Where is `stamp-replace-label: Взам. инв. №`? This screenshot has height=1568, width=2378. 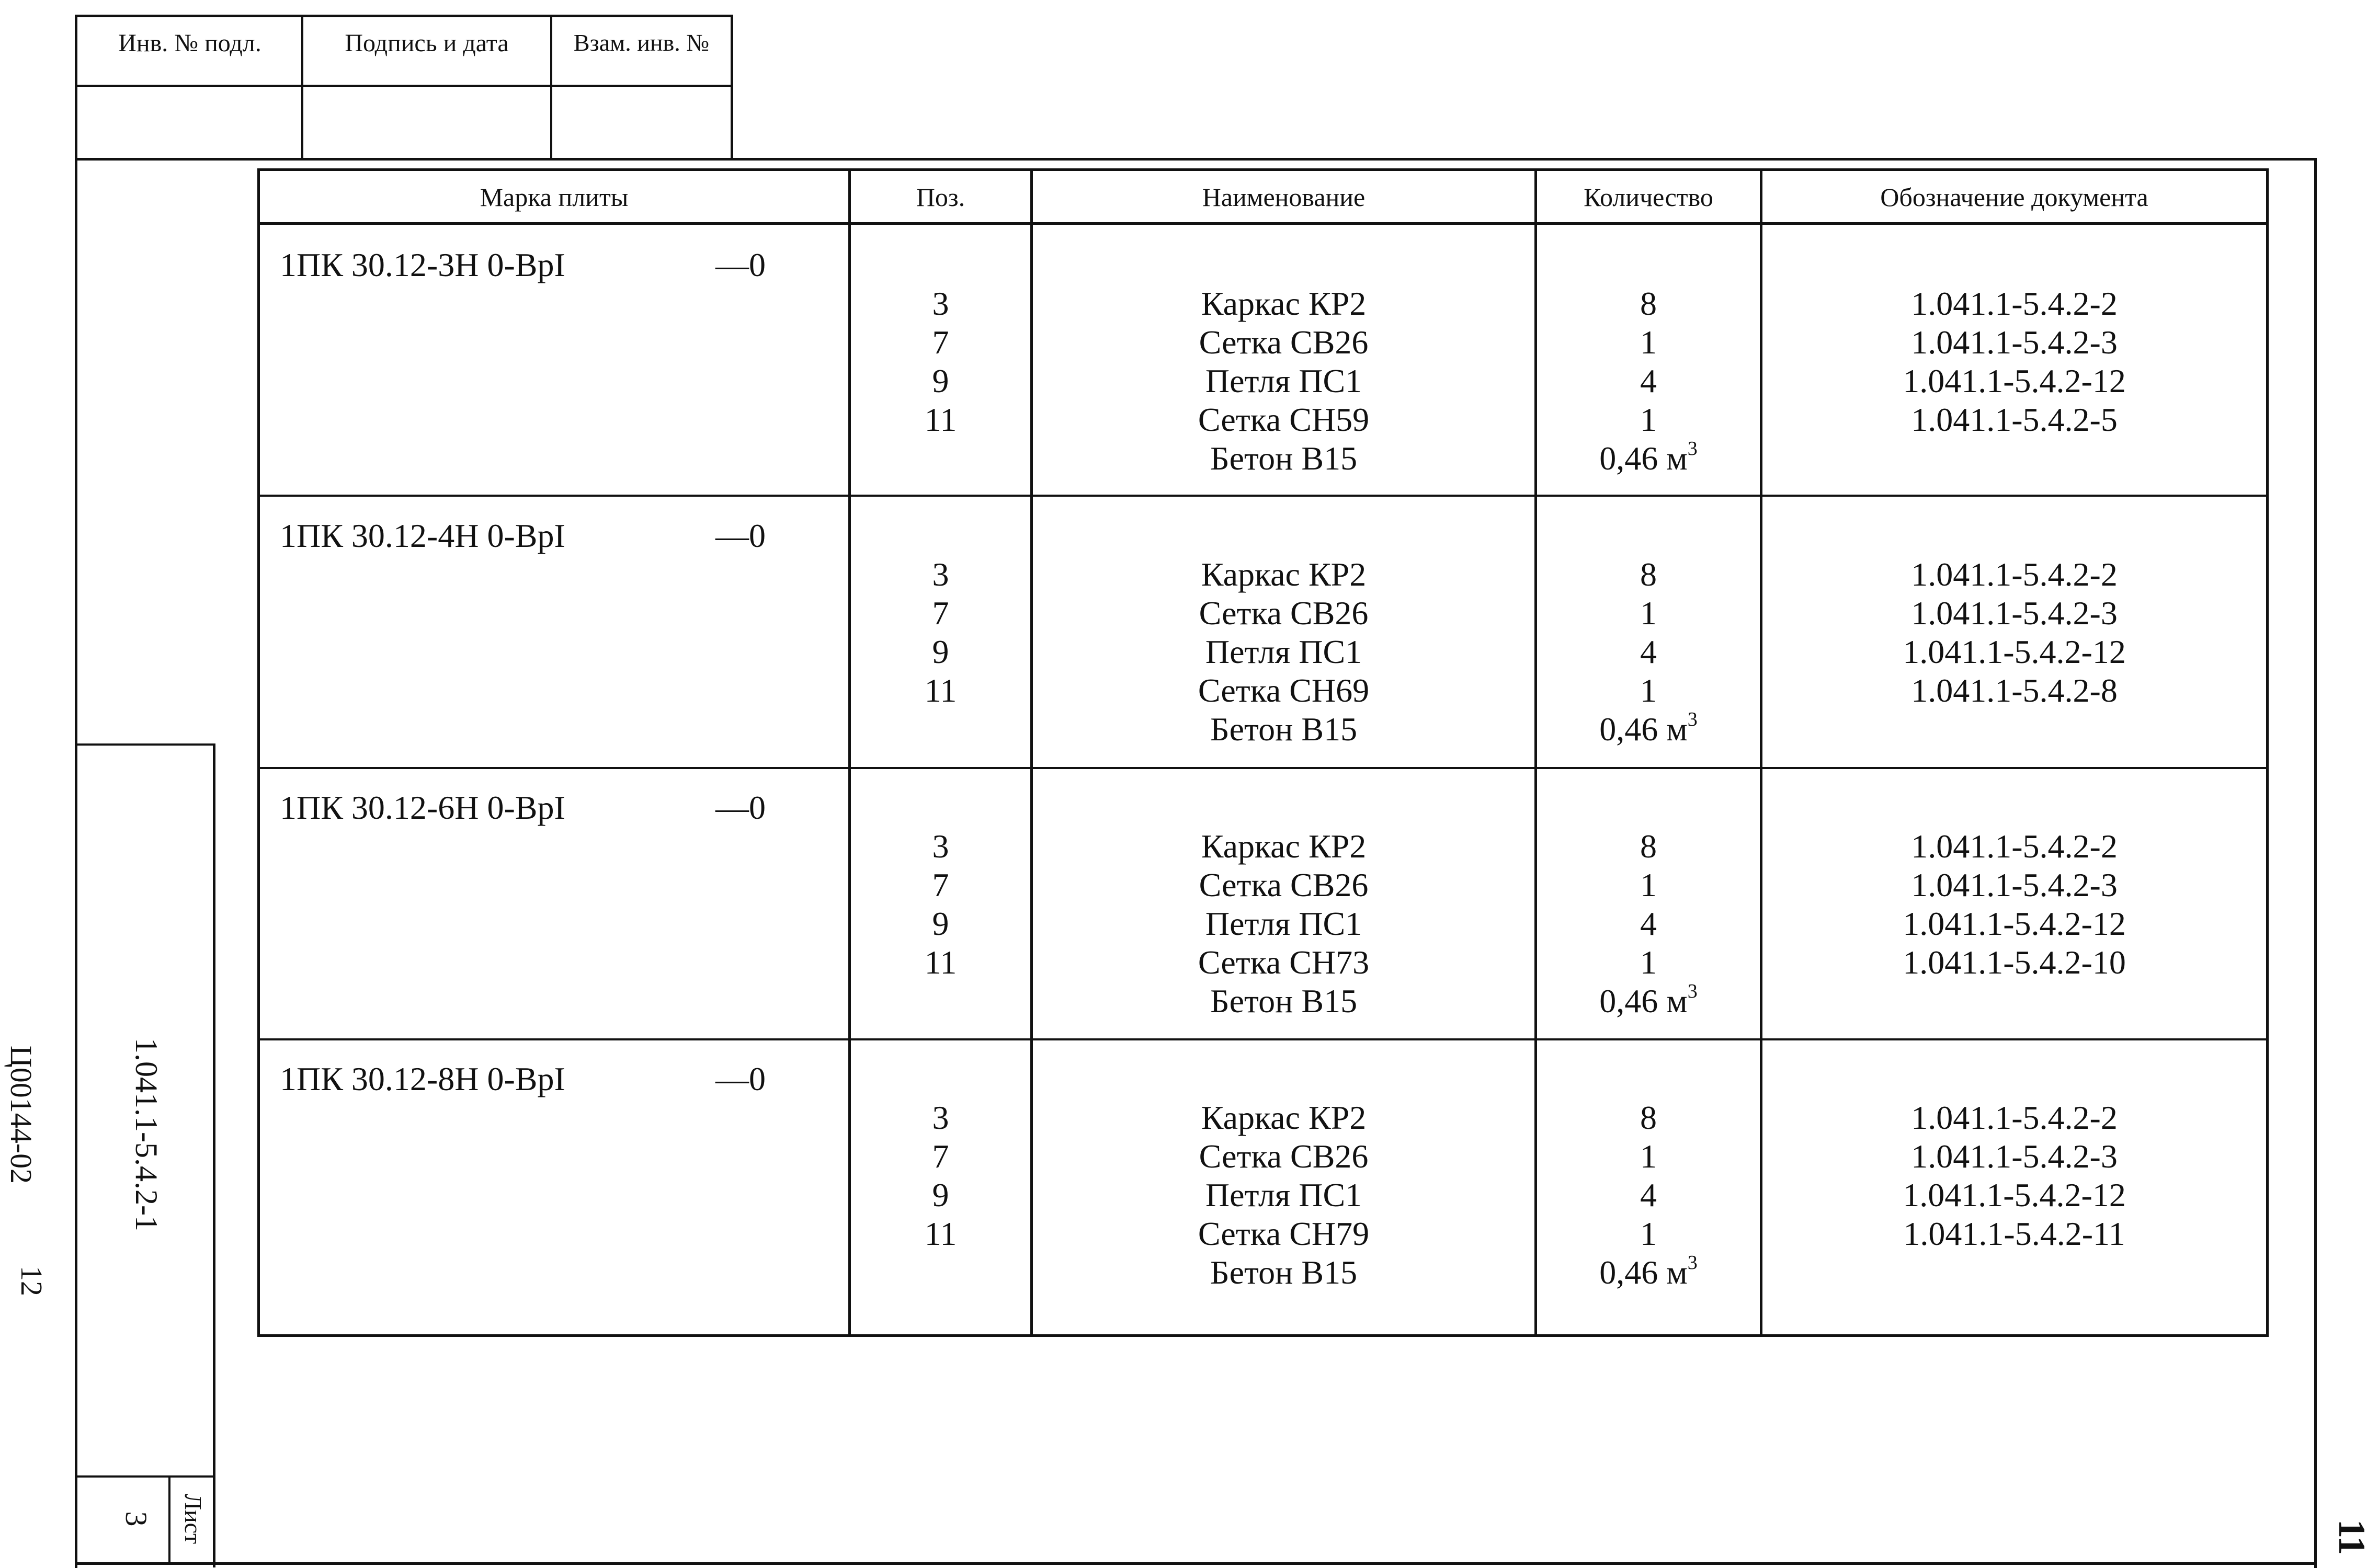
stamp-replace-label: Взам. инв. № is located at coordinates (642, 42).